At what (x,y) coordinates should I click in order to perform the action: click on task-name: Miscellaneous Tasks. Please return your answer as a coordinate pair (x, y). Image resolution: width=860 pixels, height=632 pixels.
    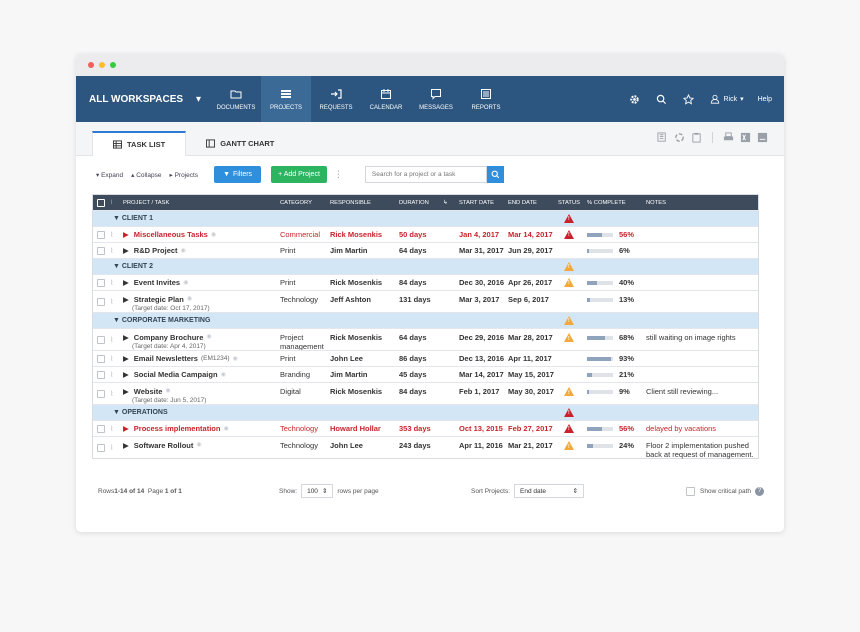
    Looking at the image, I should click on (170, 234).